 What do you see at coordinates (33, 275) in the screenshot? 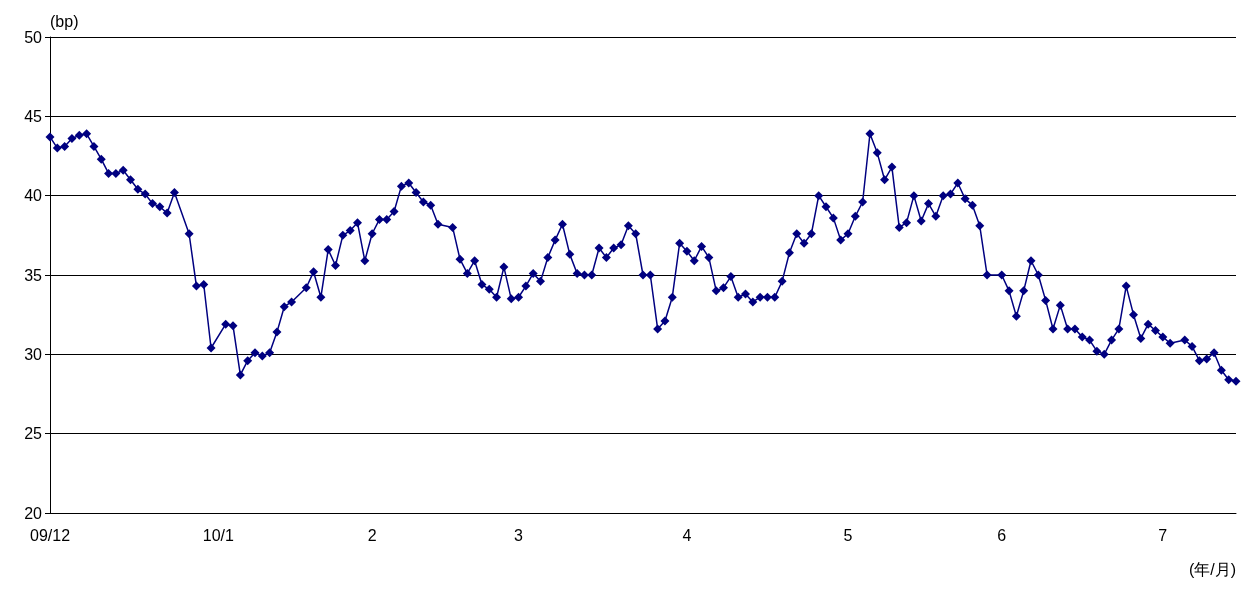
I see `y-tick-label: 35` at bounding box center [33, 275].